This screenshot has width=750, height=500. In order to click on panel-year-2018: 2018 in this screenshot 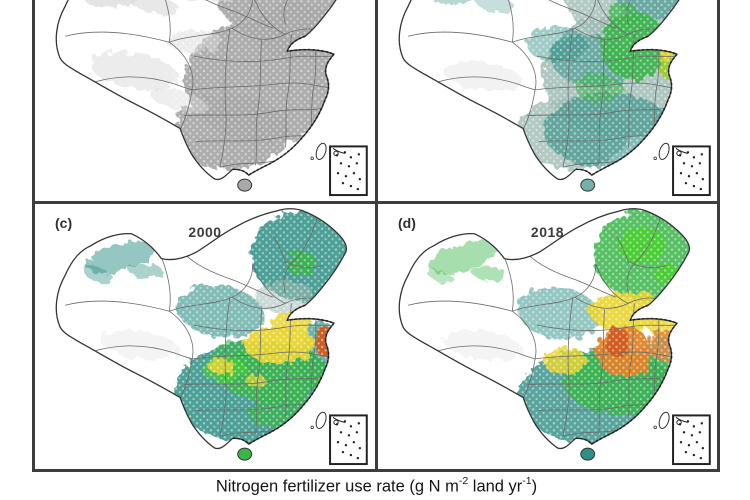, I will do `click(547, 232)`.